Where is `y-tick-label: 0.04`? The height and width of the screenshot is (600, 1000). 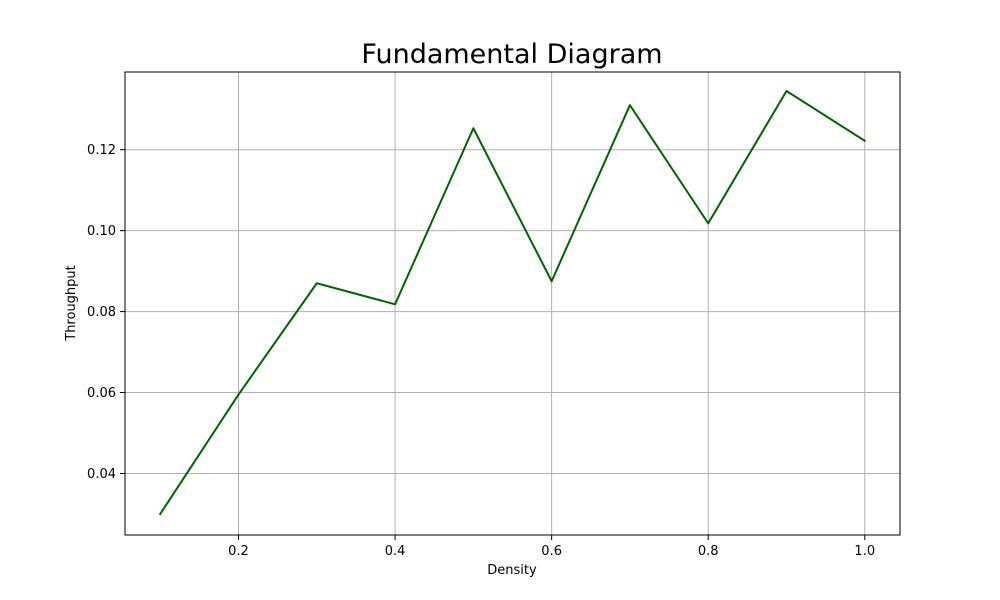
y-tick-label: 0.04 is located at coordinates (101, 474).